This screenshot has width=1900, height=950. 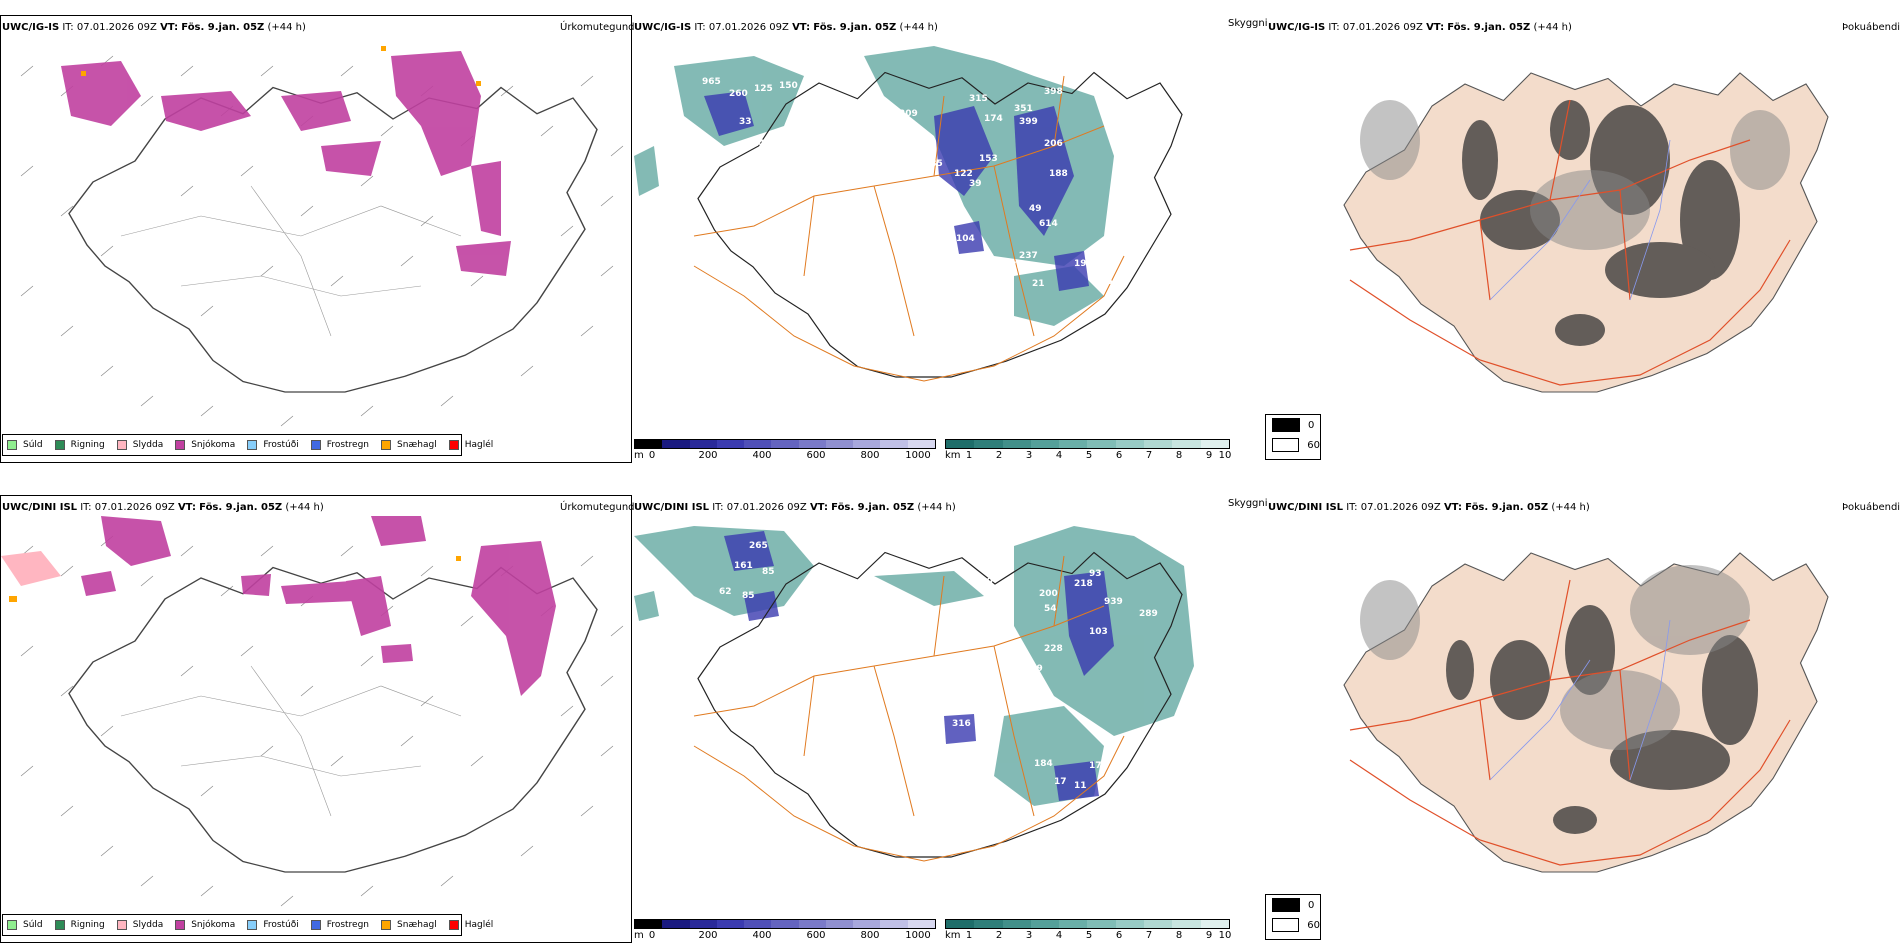 I want to click on value-label: 99, so click(x=940, y=194).